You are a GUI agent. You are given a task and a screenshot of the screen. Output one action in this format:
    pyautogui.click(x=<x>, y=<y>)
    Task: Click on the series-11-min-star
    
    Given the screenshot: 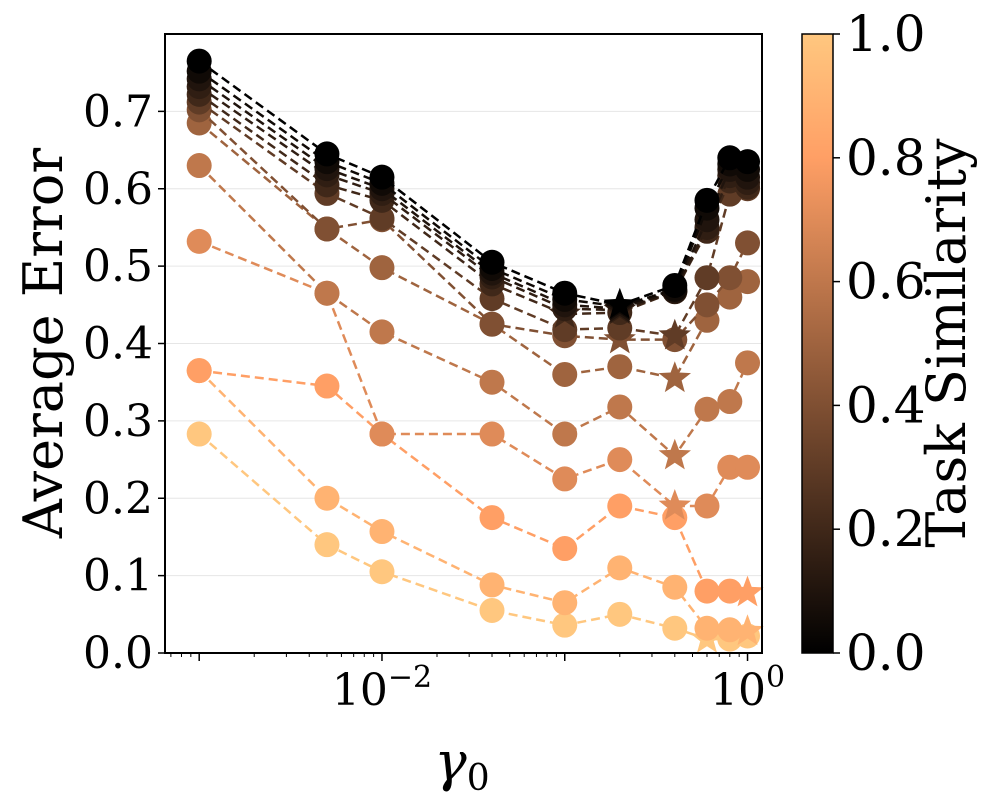 What is the action you would take?
    pyautogui.click(x=747, y=630)
    